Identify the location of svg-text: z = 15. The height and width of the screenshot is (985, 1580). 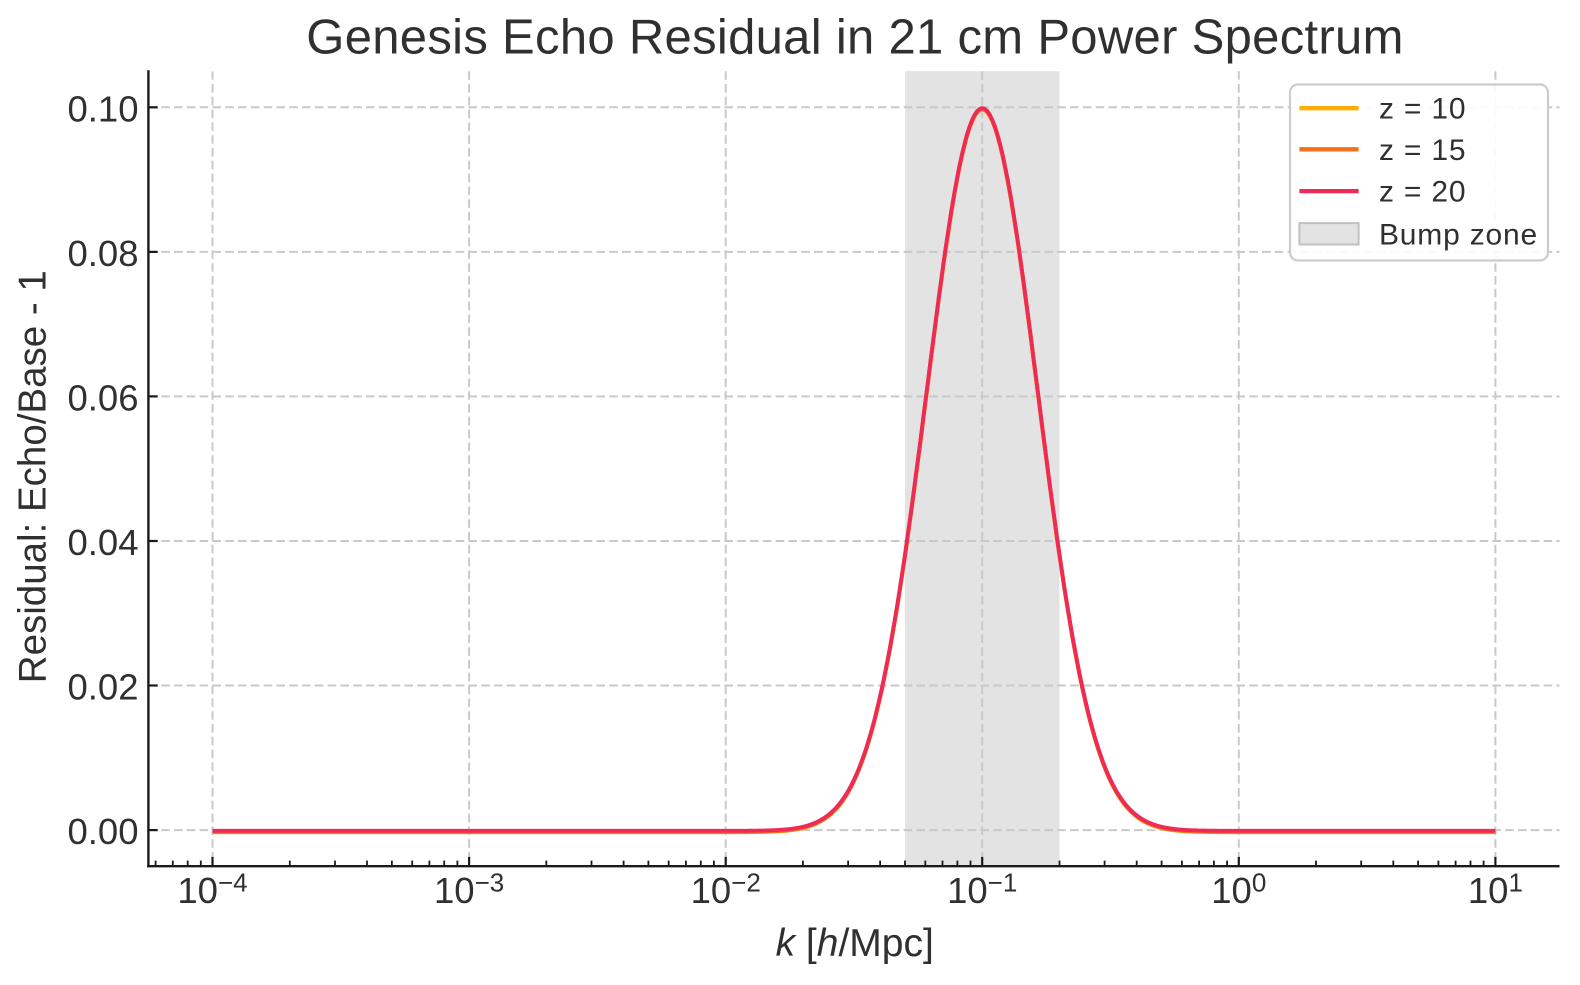
(1422, 150).